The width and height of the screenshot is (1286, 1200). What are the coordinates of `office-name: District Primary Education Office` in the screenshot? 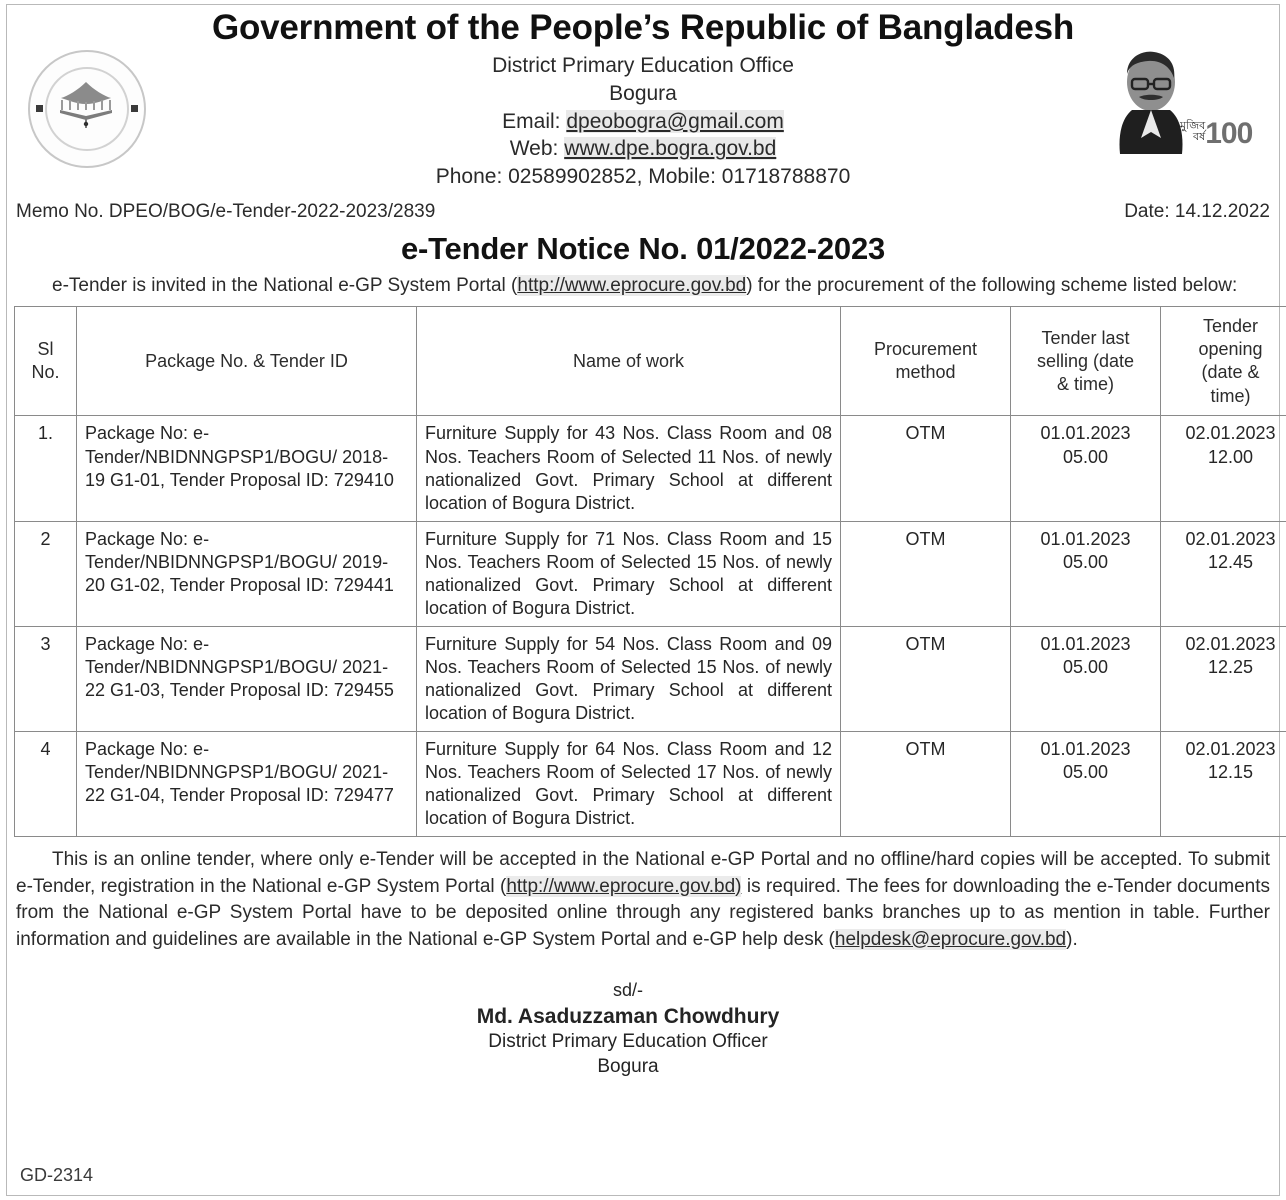 It's located at (643, 66).